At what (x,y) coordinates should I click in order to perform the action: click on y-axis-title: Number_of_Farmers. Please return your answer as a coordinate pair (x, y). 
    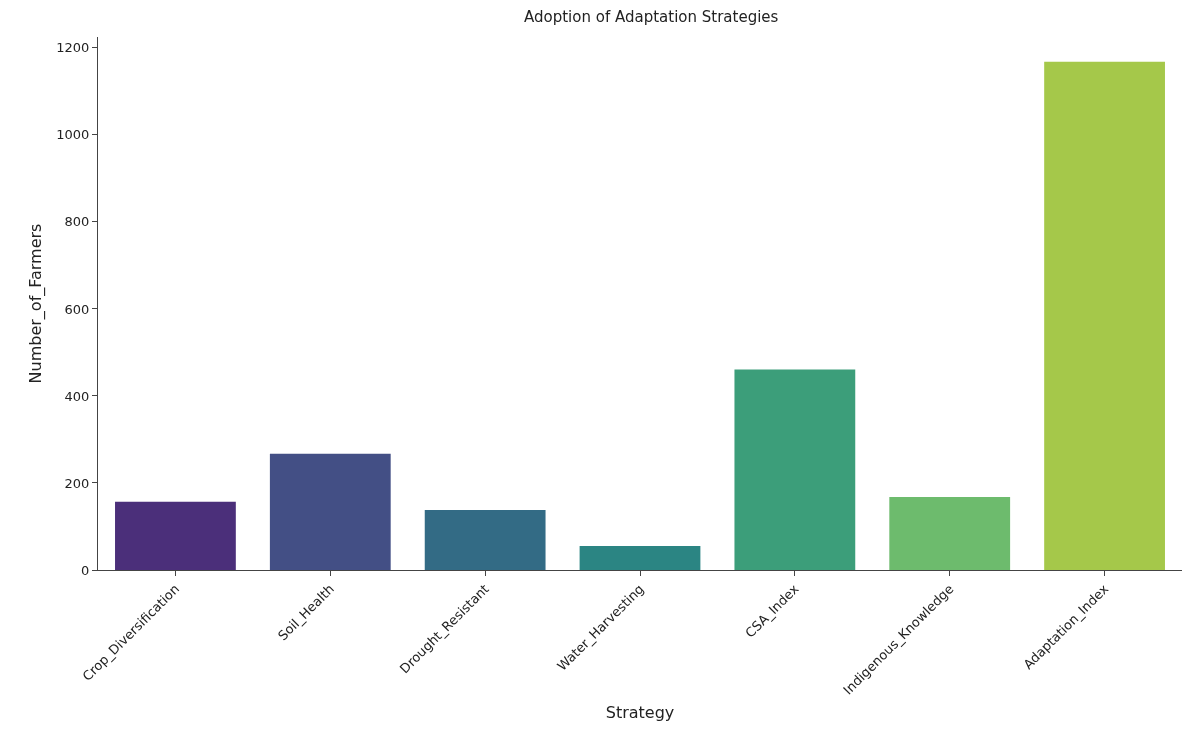
    Looking at the image, I should click on (36, 303).